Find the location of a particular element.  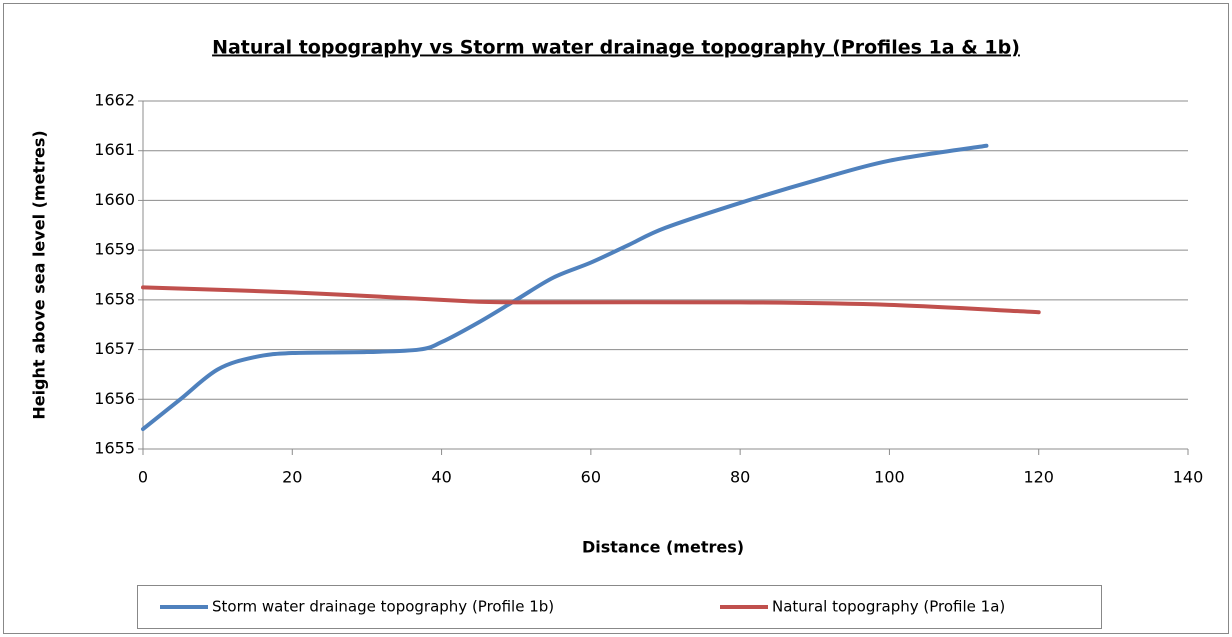

x-tick-label: 120 is located at coordinates (1038, 477).